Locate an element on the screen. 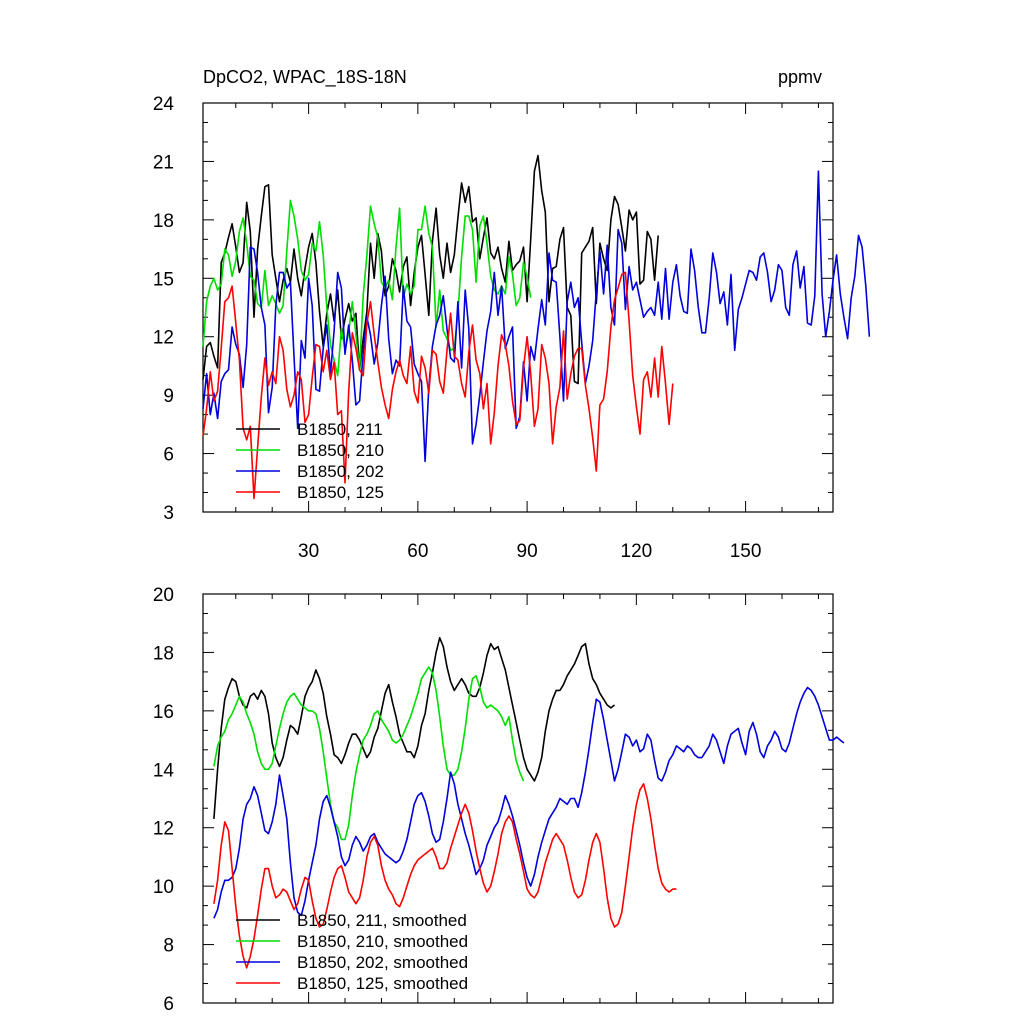 The height and width of the screenshot is (1024, 1024). y-tick-label: 21 is located at coordinates (163, 162).